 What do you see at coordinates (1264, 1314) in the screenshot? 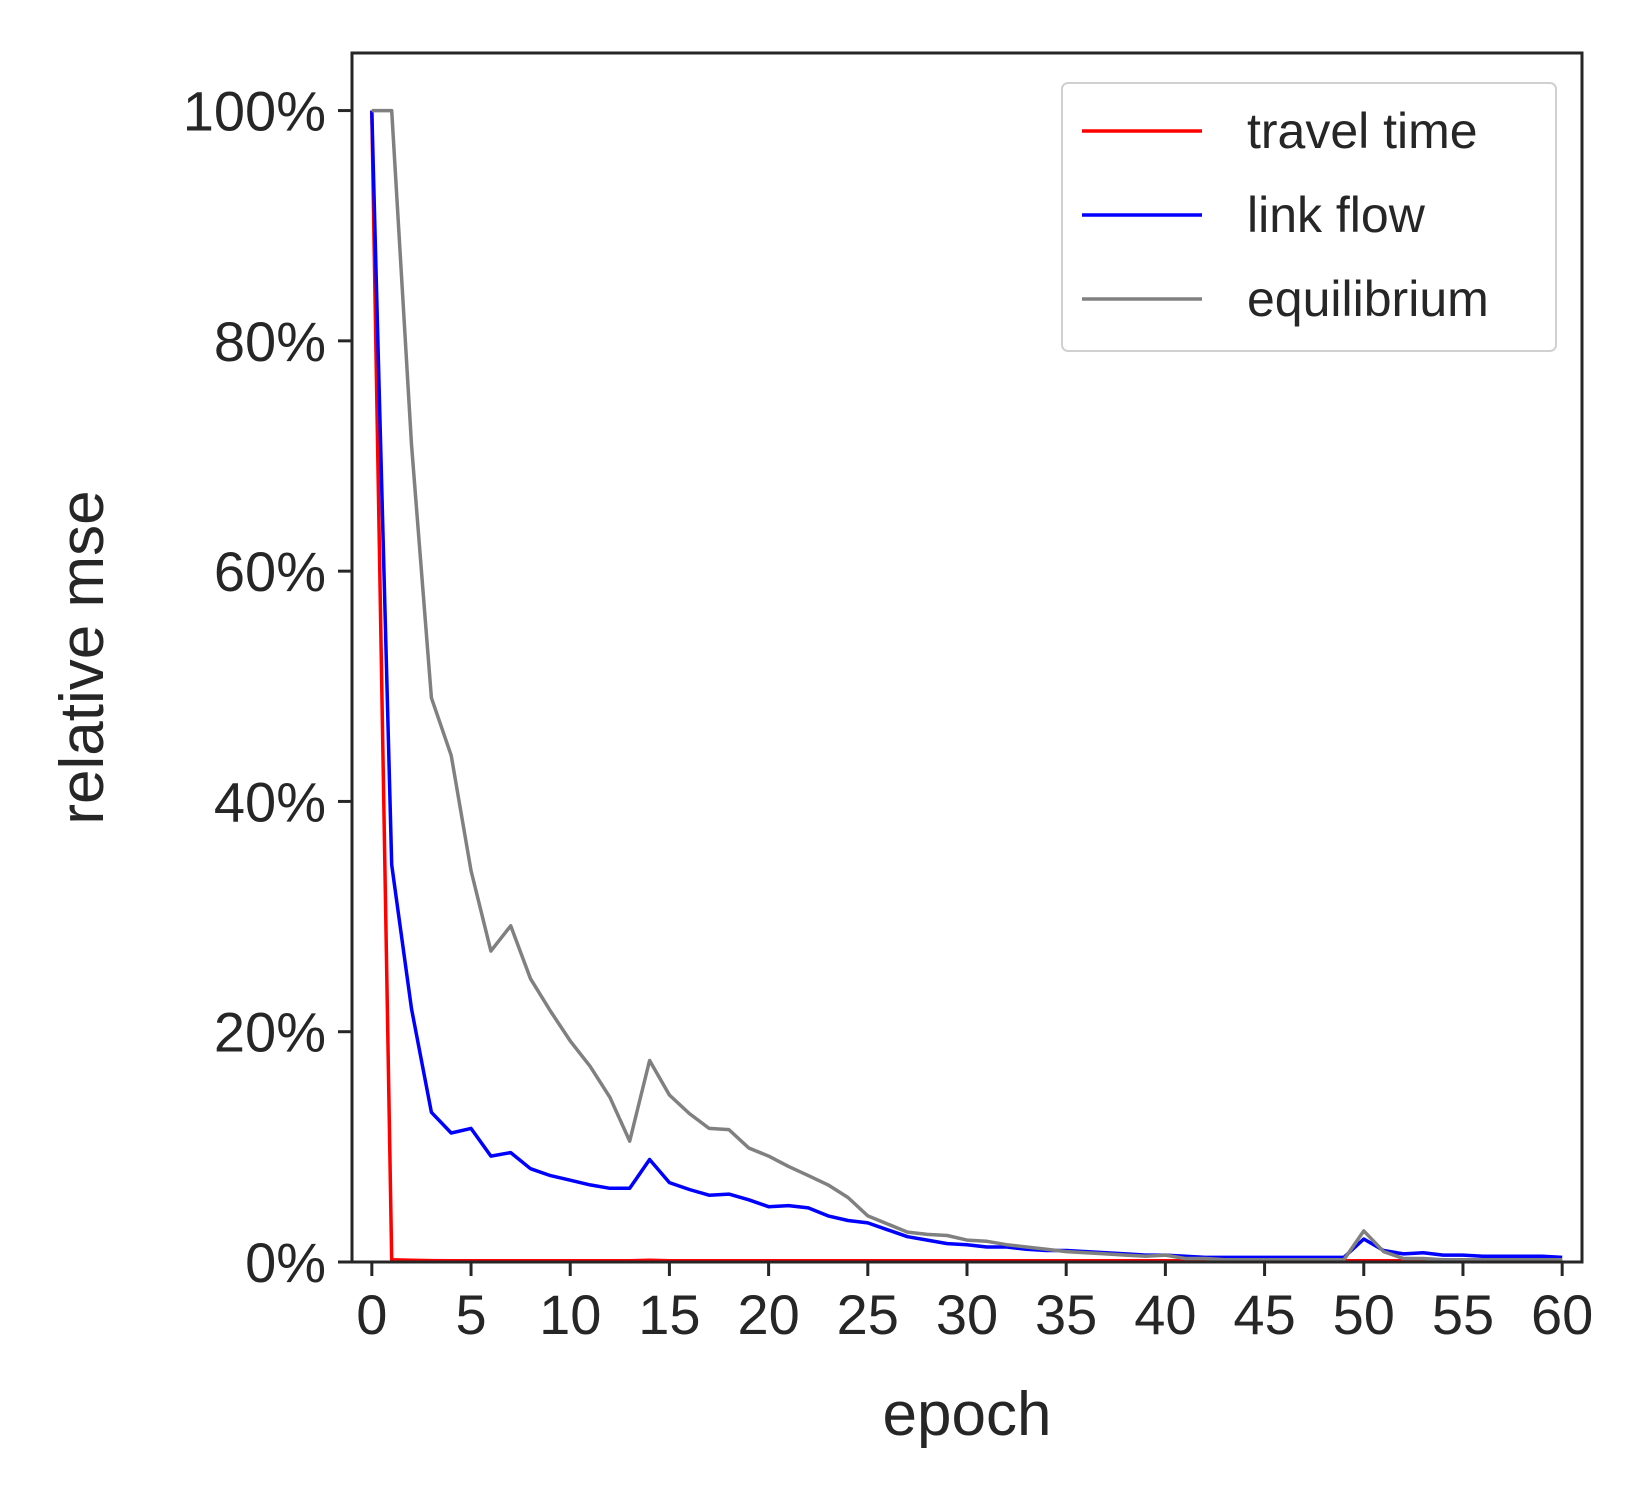
I see `x-tick-label: 45` at bounding box center [1264, 1314].